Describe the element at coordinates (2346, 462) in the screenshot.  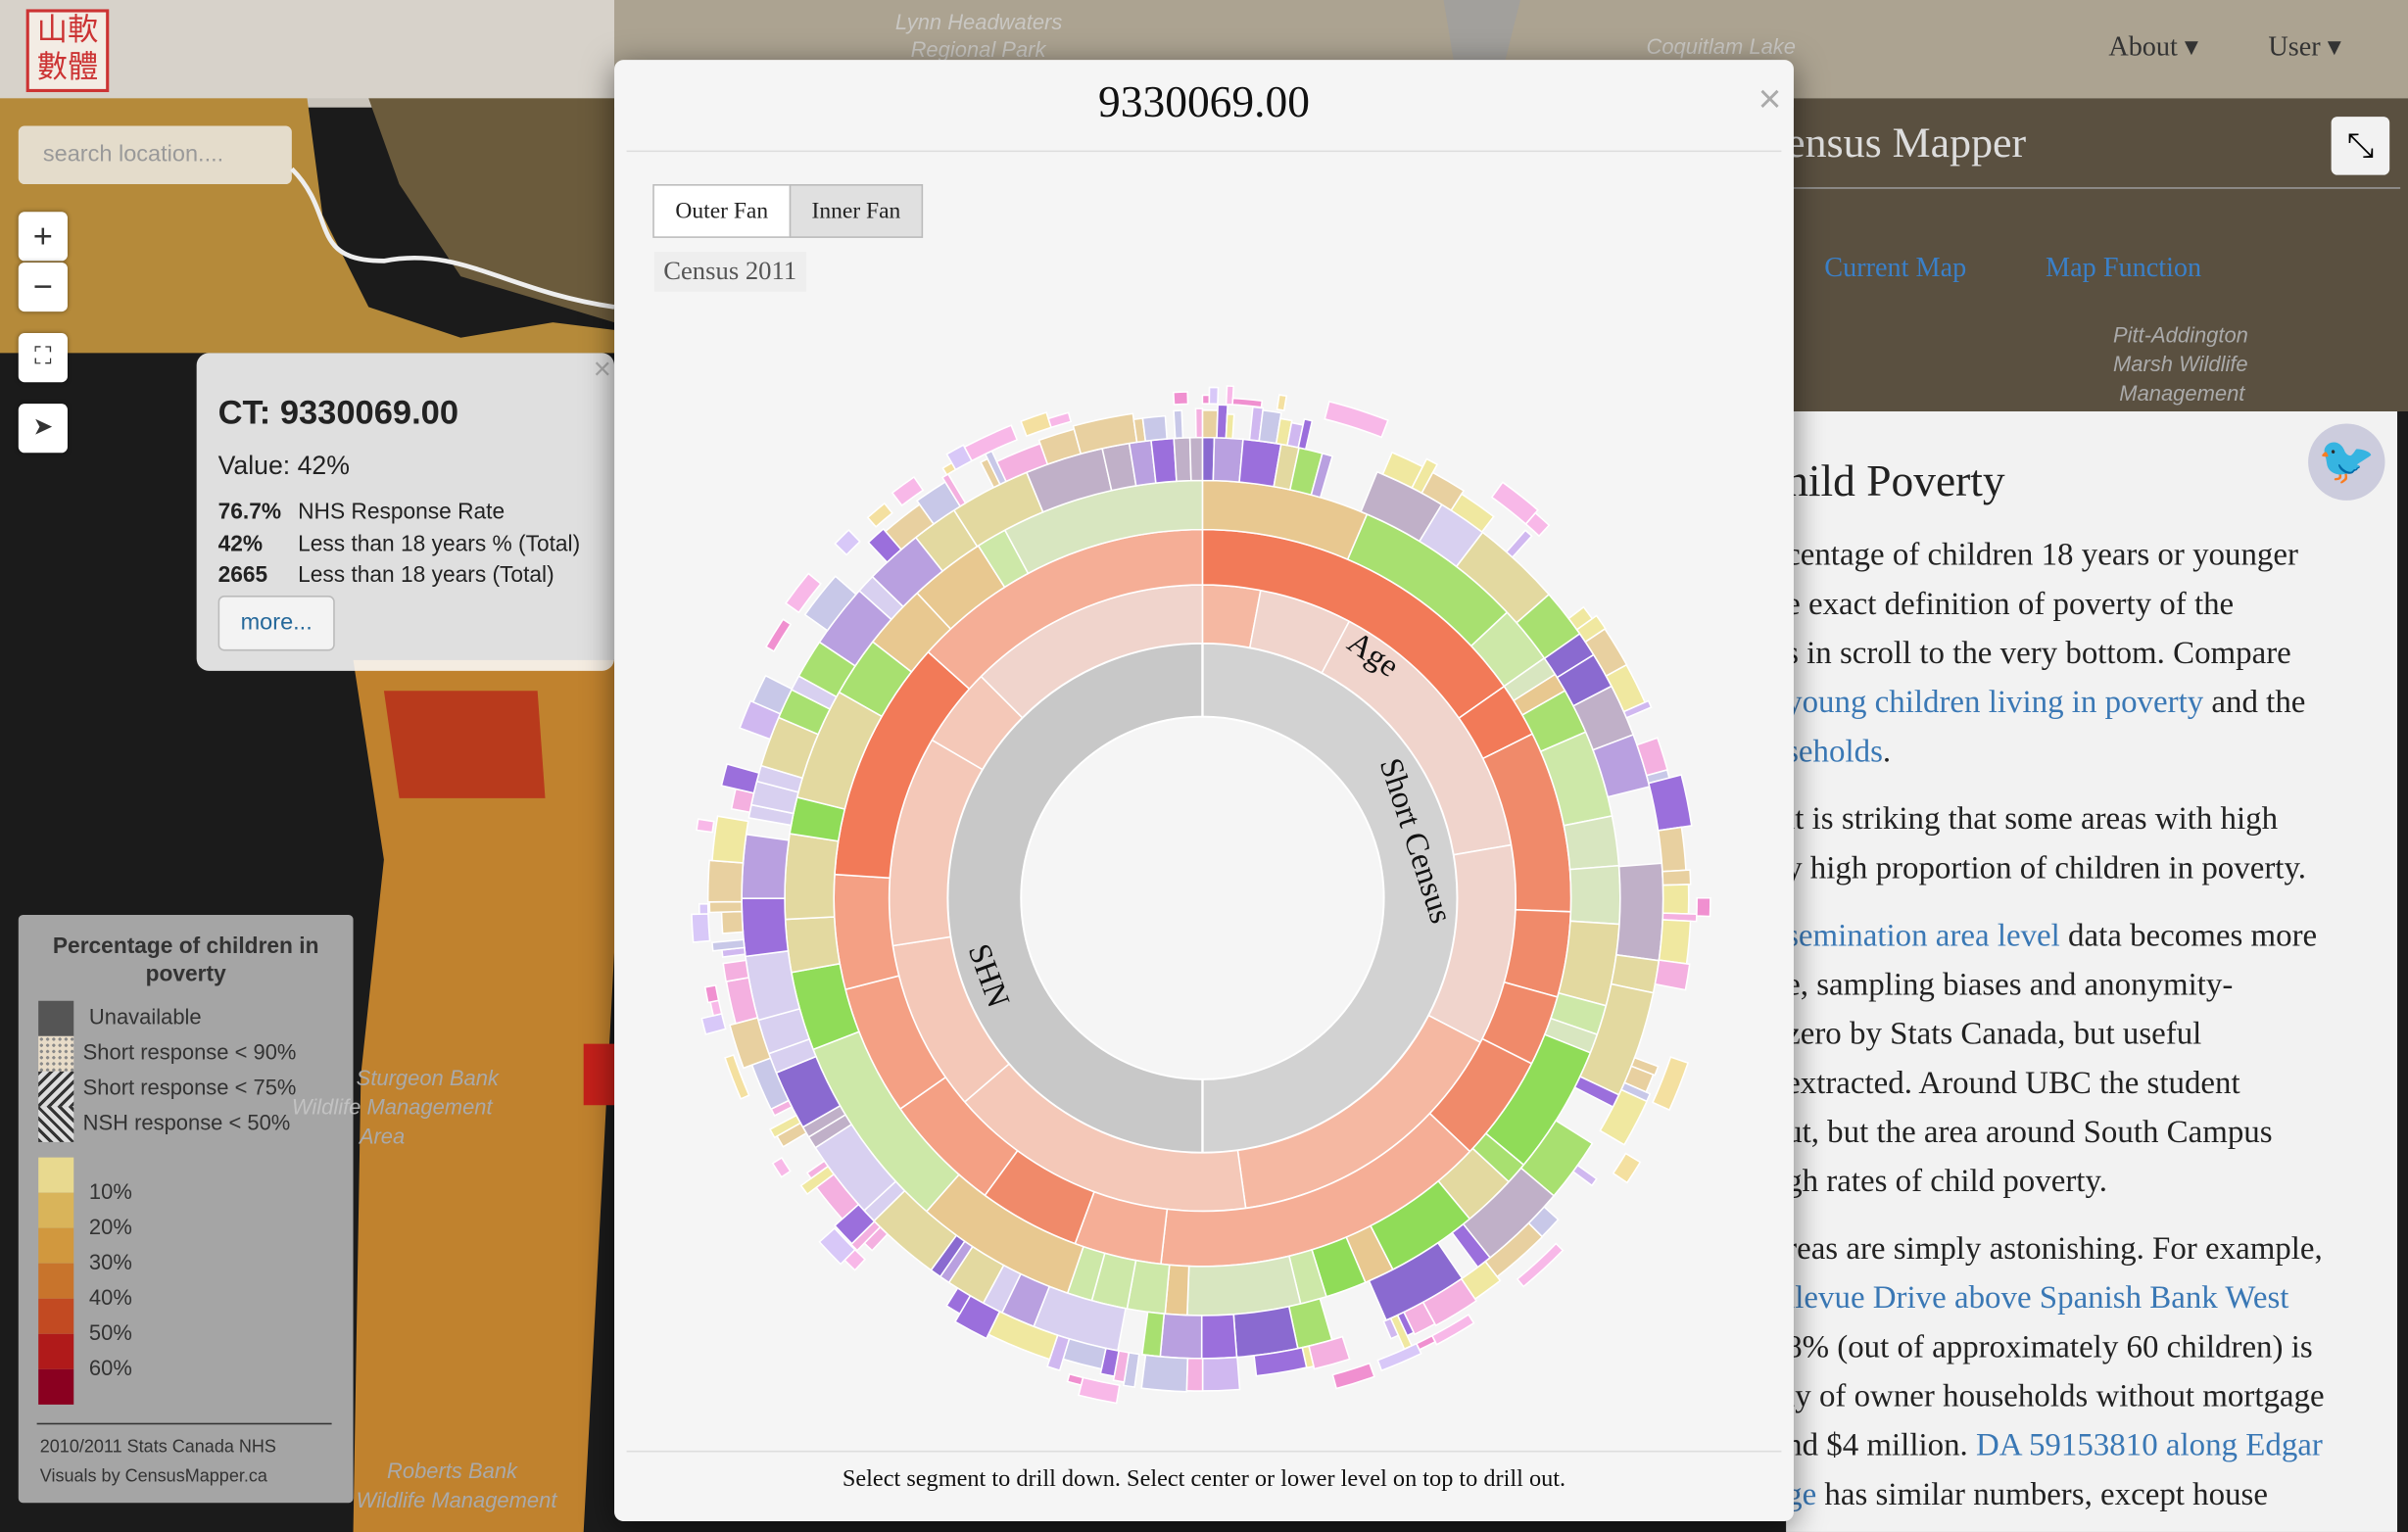
I see `twitter-icon: 🐦` at that location.